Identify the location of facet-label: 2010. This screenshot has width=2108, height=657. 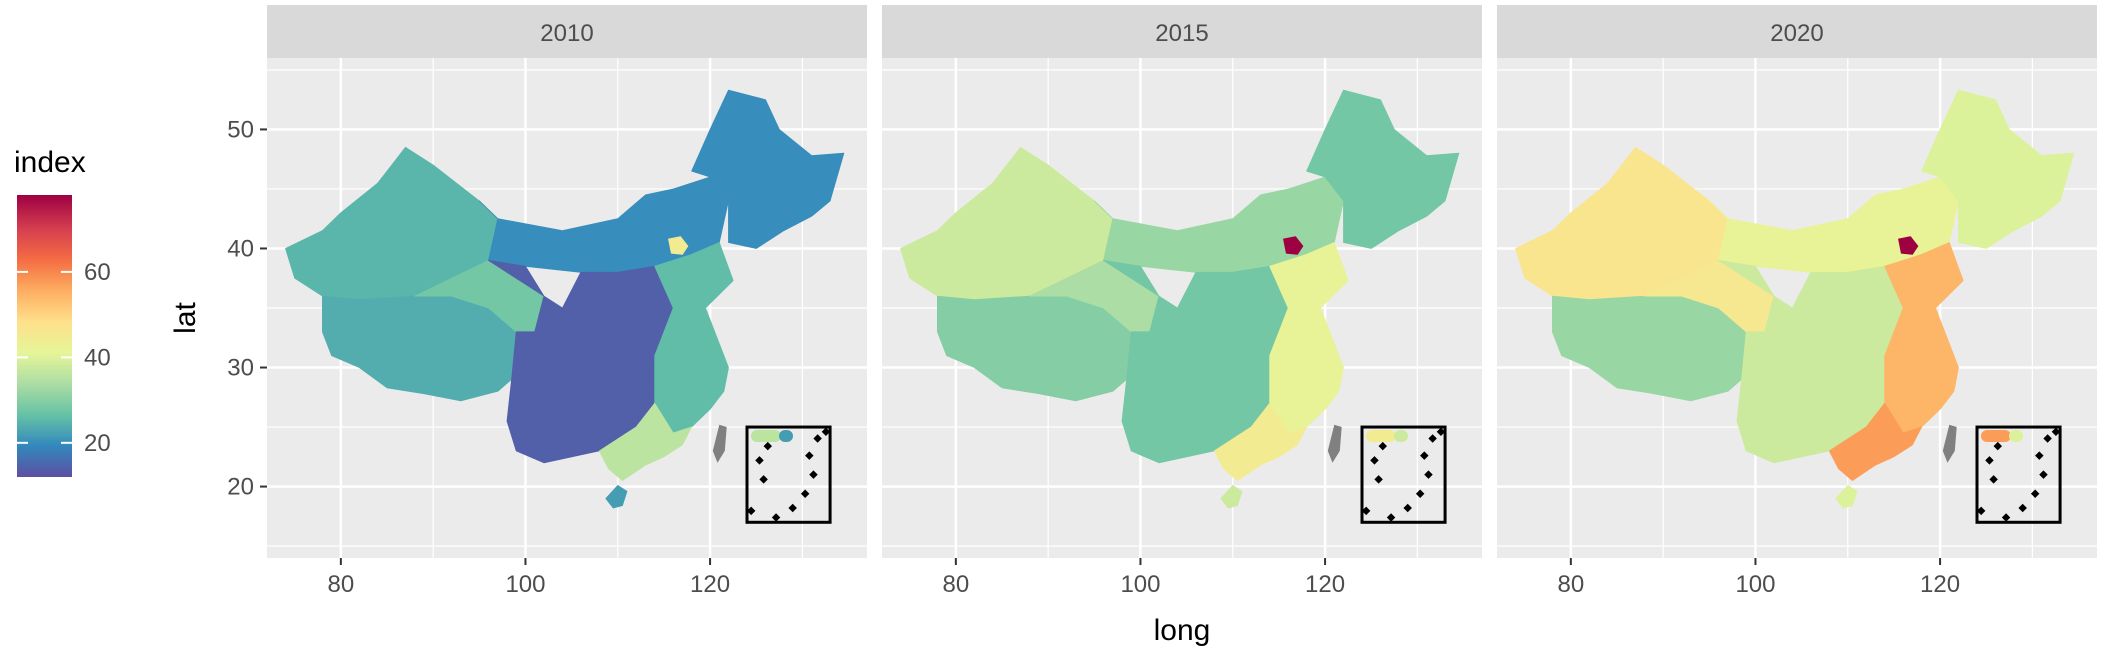
(566, 33).